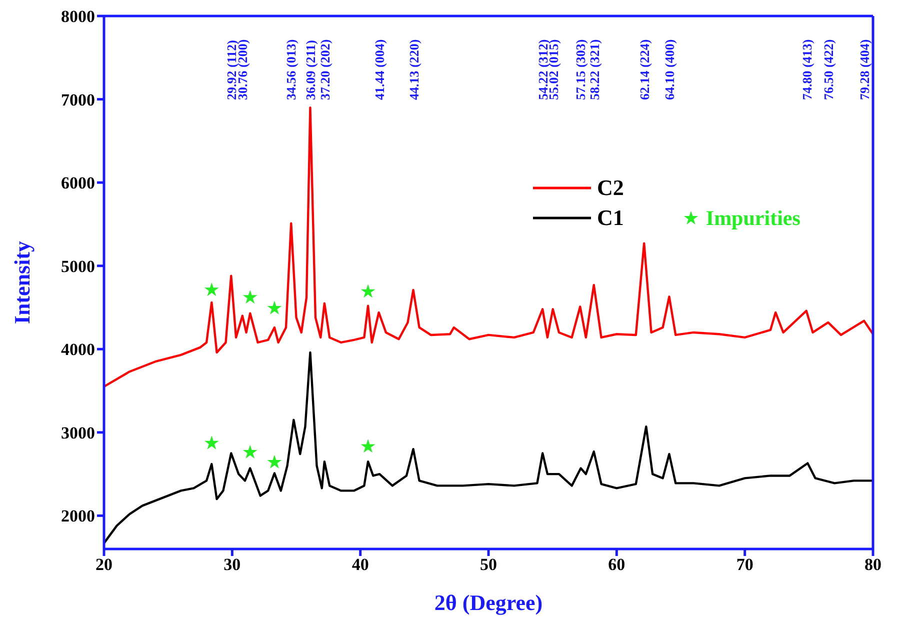 This screenshot has height=628, width=897. I want to click on y-tick-label: 2000, so click(78, 516).